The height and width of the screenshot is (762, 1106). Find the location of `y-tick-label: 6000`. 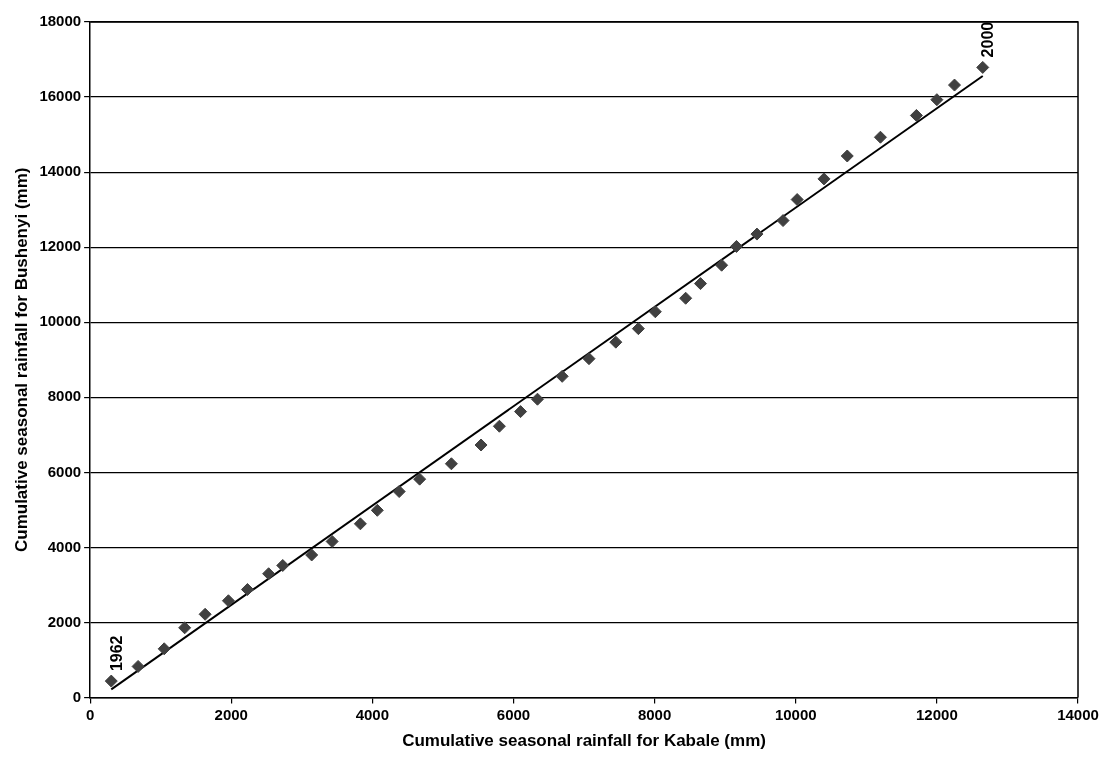

y-tick-label: 6000 is located at coordinates (64, 471).